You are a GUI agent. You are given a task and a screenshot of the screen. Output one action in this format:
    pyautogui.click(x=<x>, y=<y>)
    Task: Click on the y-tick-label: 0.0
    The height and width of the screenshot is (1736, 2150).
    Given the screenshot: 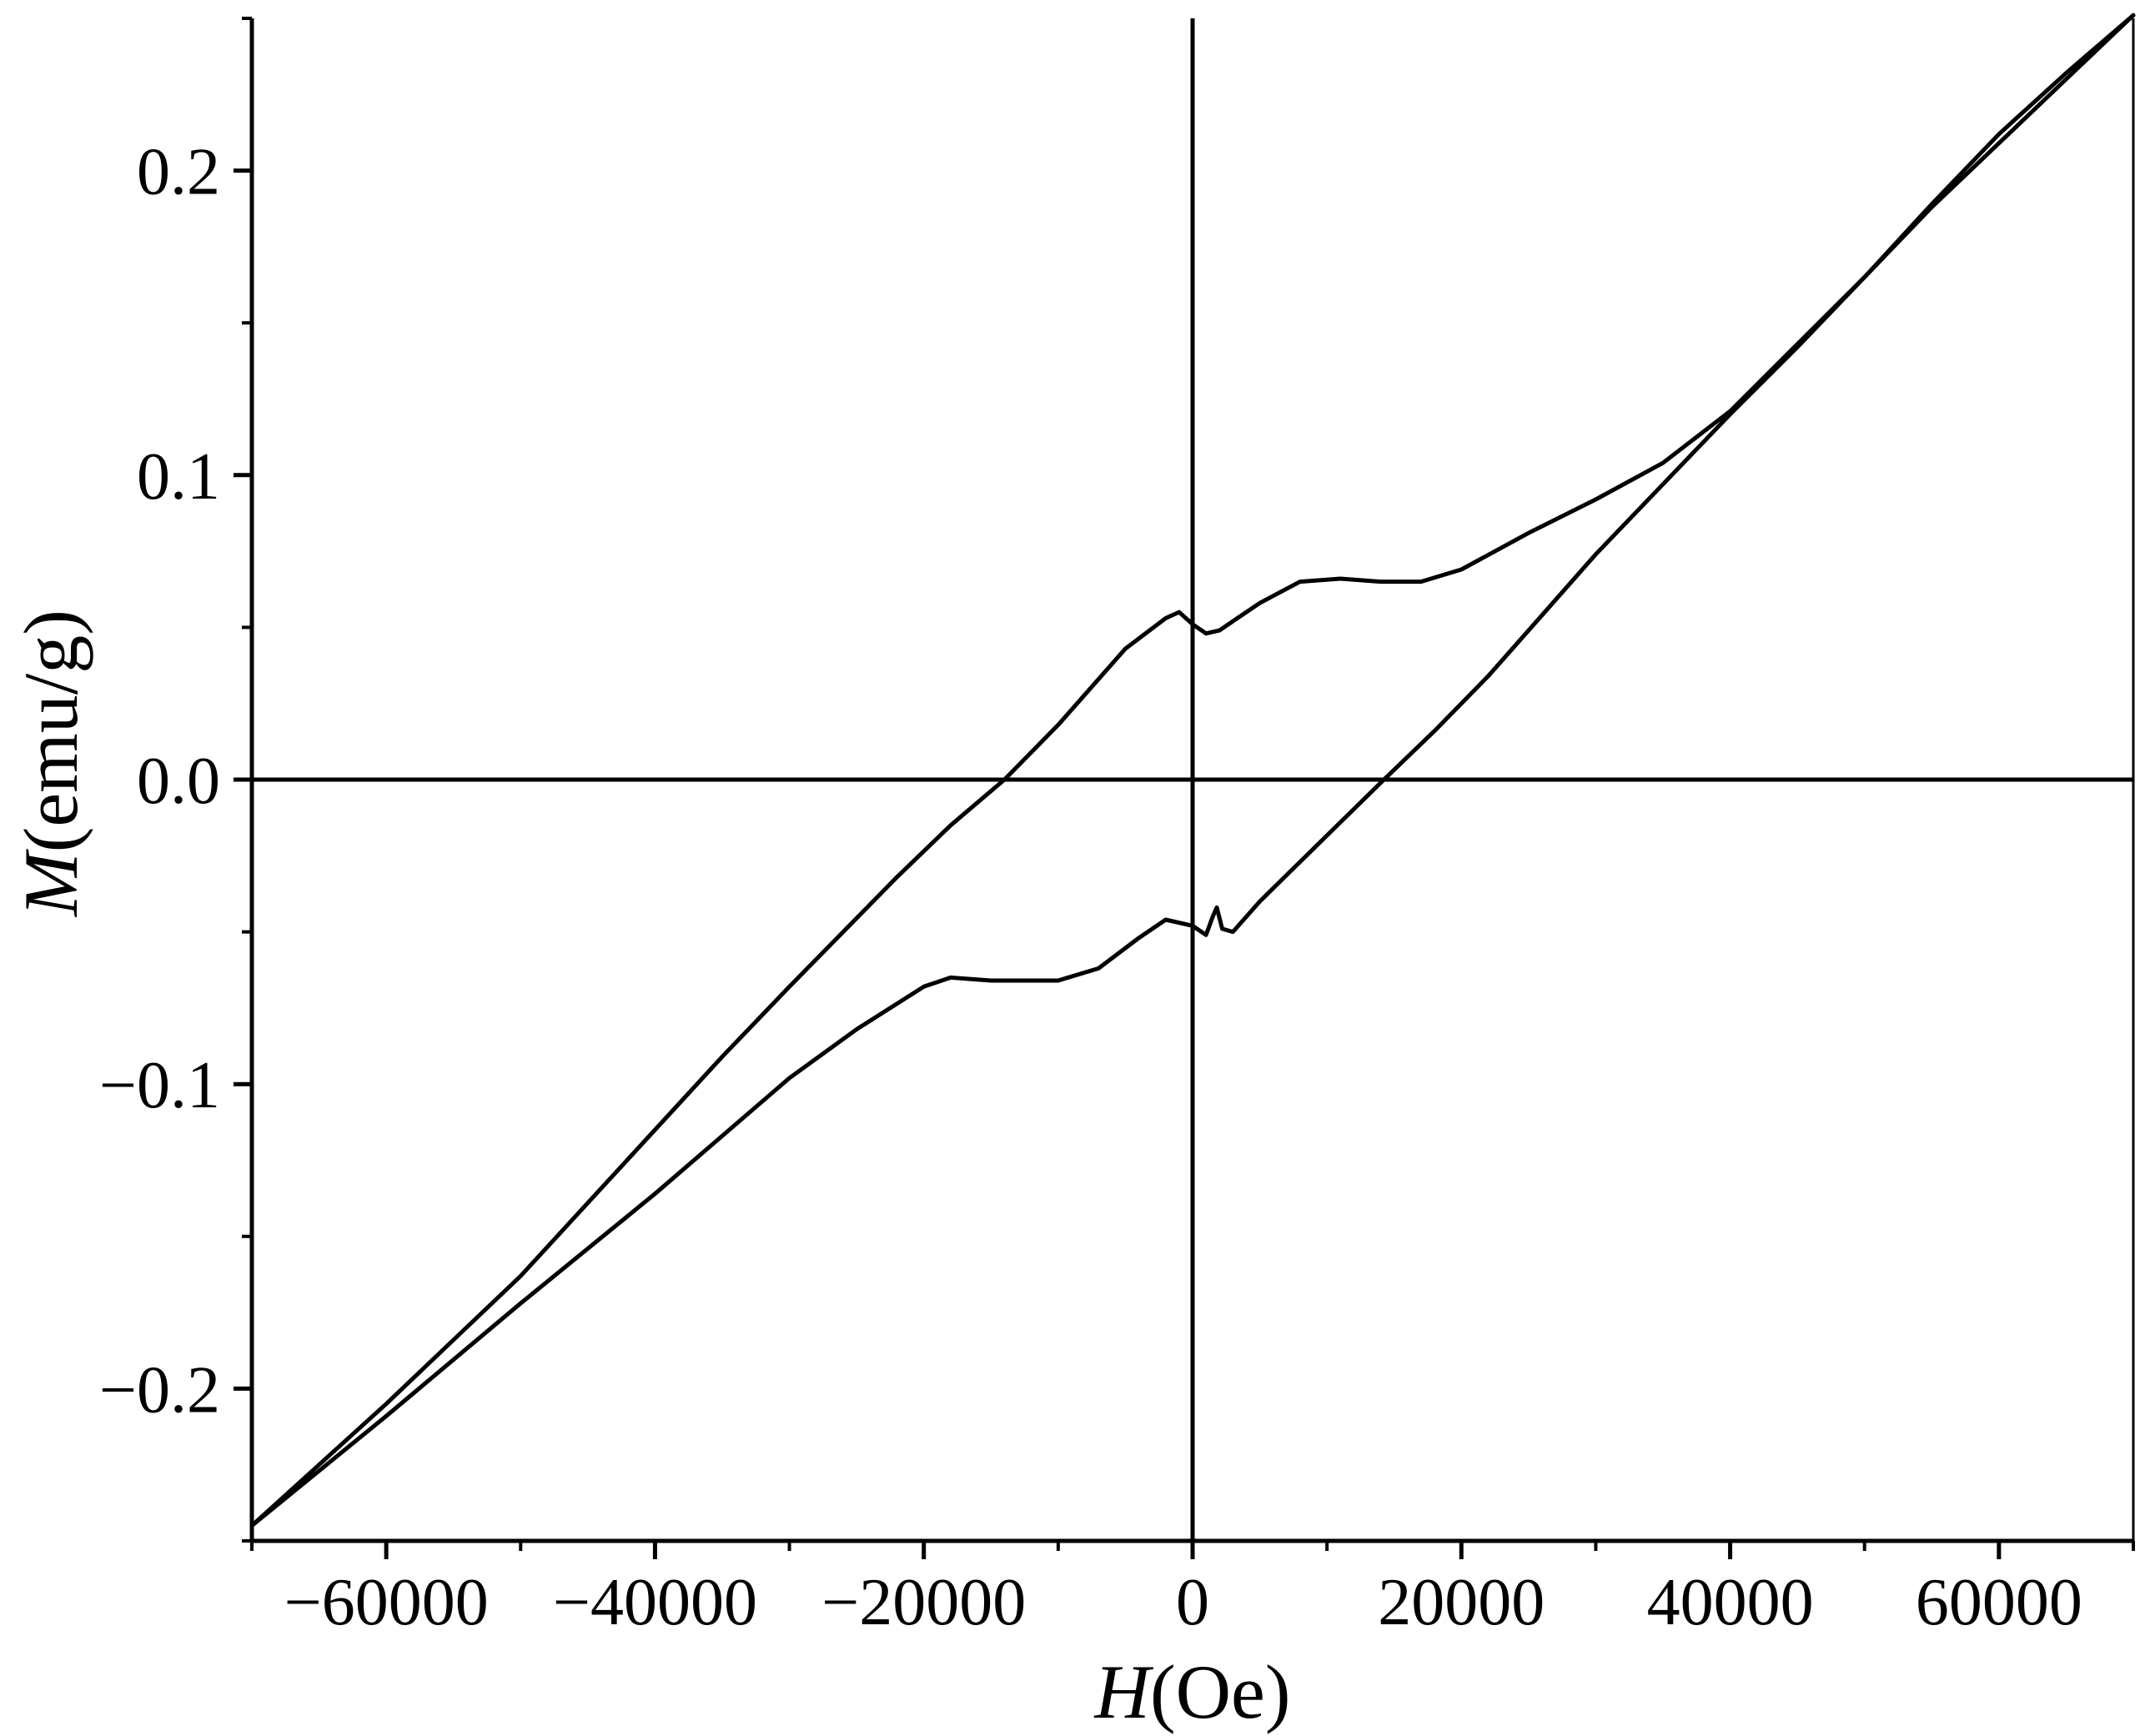 What is the action you would take?
    pyautogui.click(x=178, y=782)
    